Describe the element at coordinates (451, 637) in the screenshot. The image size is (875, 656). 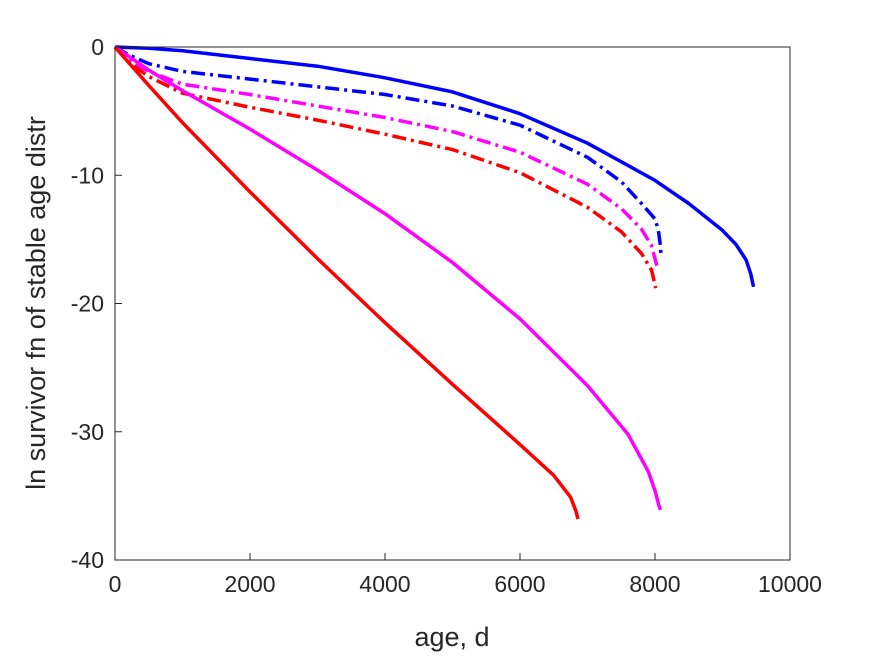
I see `x-axis-label: age, d` at that location.